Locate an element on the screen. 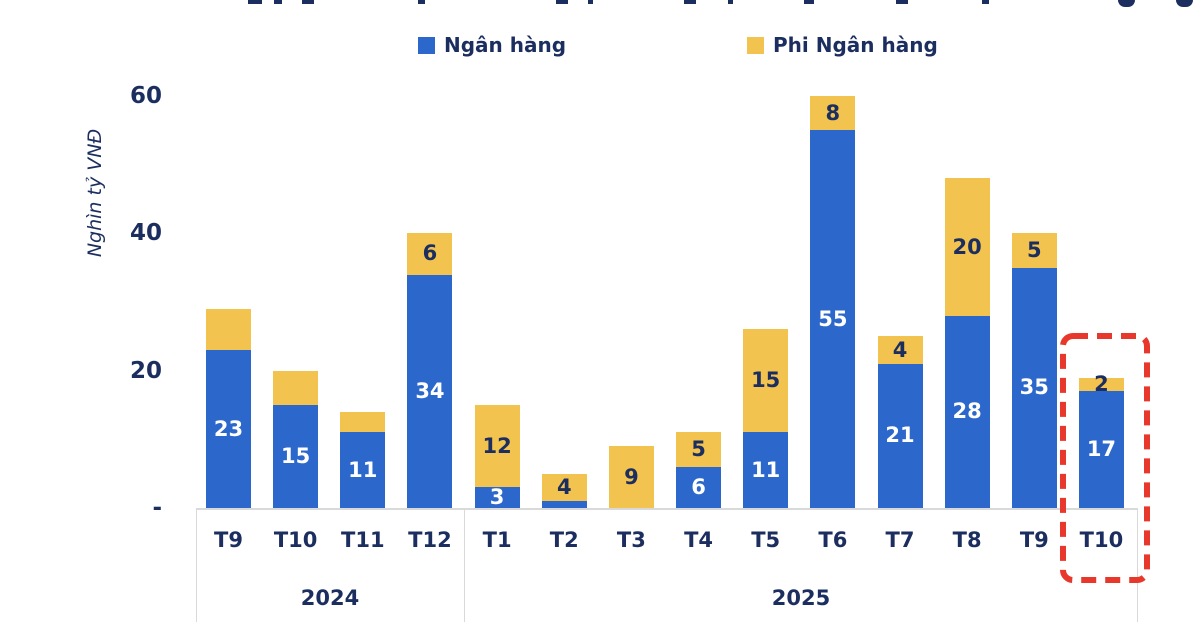 This screenshot has width=1200, height=630. bar-segment-nonbank: 9 is located at coordinates (631, 477).